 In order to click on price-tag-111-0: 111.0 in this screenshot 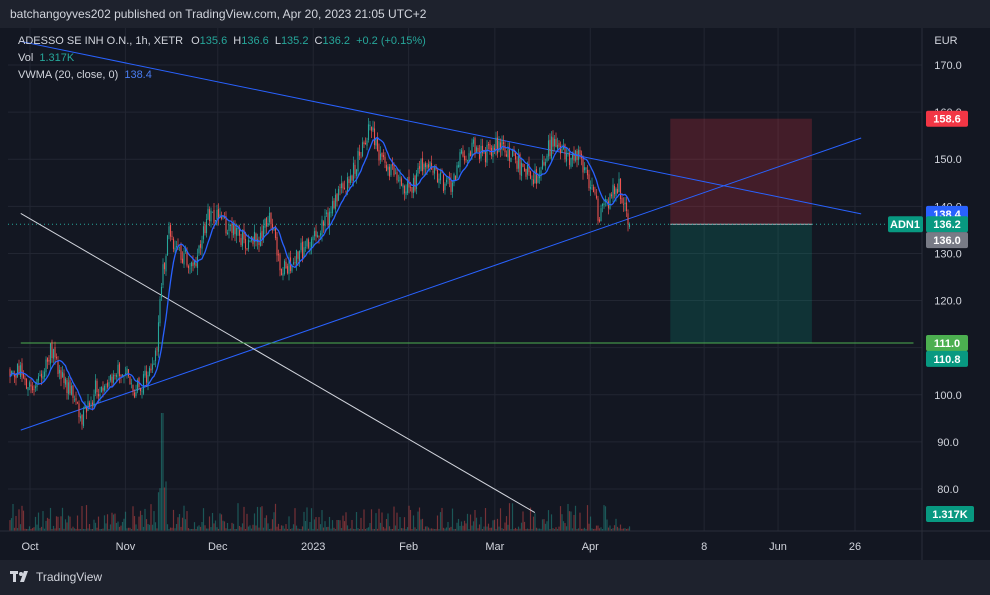, I will do `click(947, 344)`.